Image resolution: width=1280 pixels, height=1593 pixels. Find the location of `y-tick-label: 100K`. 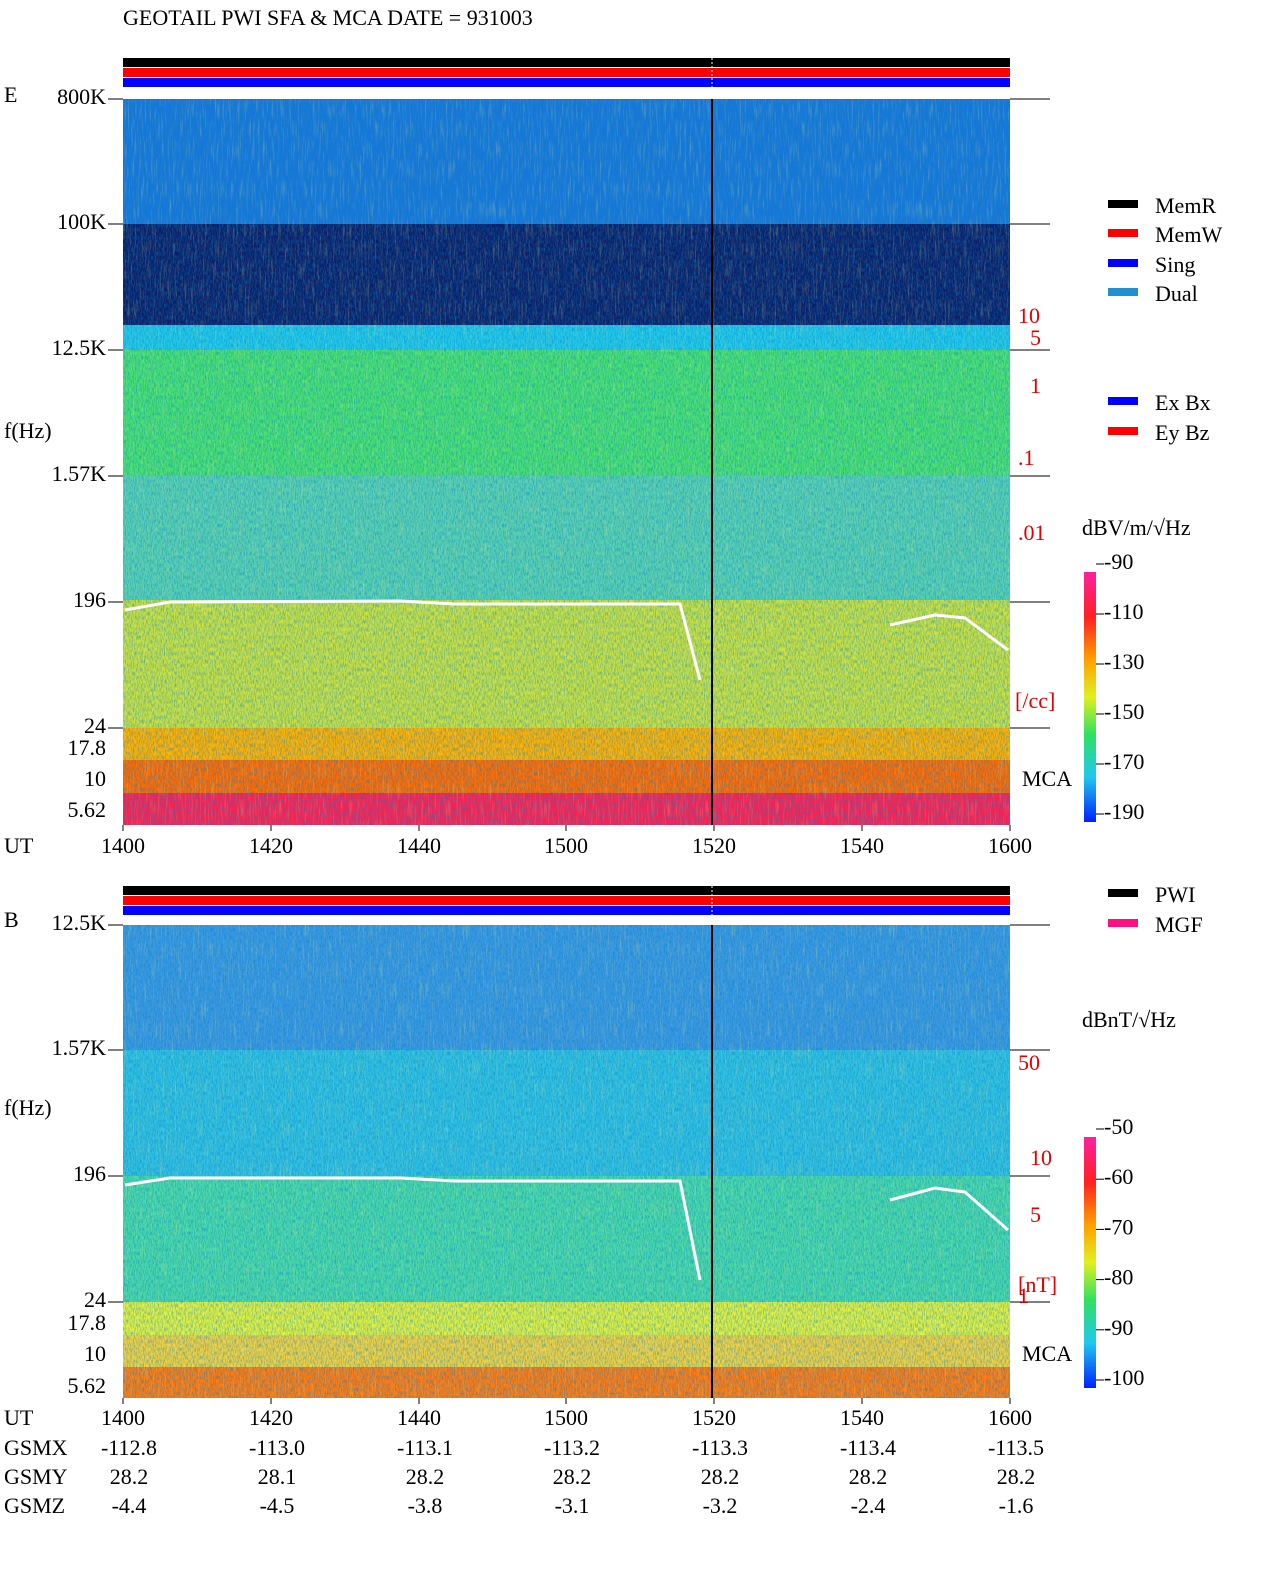

y-tick-label: 100K is located at coordinates (81, 221).